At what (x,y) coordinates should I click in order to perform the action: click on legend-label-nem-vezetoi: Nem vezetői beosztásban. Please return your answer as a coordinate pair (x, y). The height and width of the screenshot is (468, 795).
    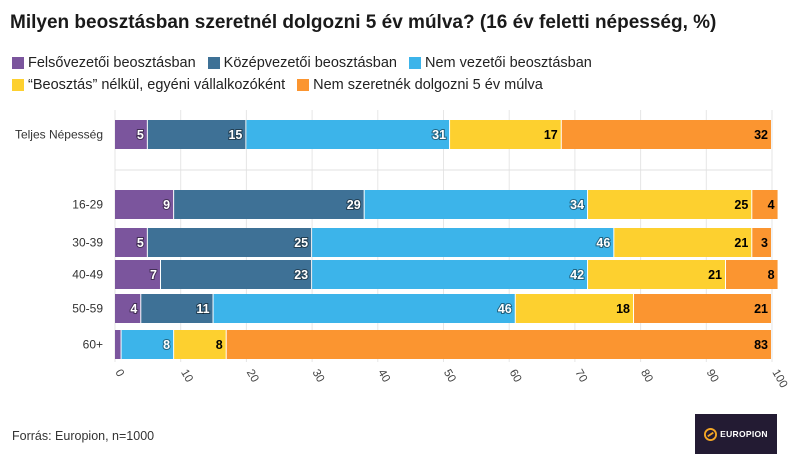
    Looking at the image, I should click on (508, 63).